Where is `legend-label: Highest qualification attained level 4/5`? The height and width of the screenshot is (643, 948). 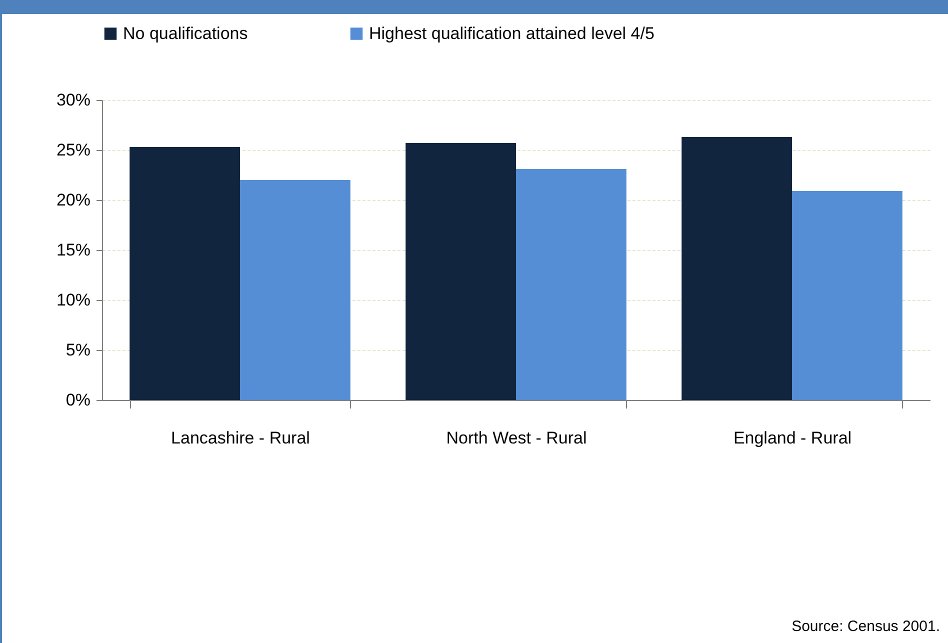 legend-label: Highest qualification attained level 4/5 is located at coordinates (511, 33).